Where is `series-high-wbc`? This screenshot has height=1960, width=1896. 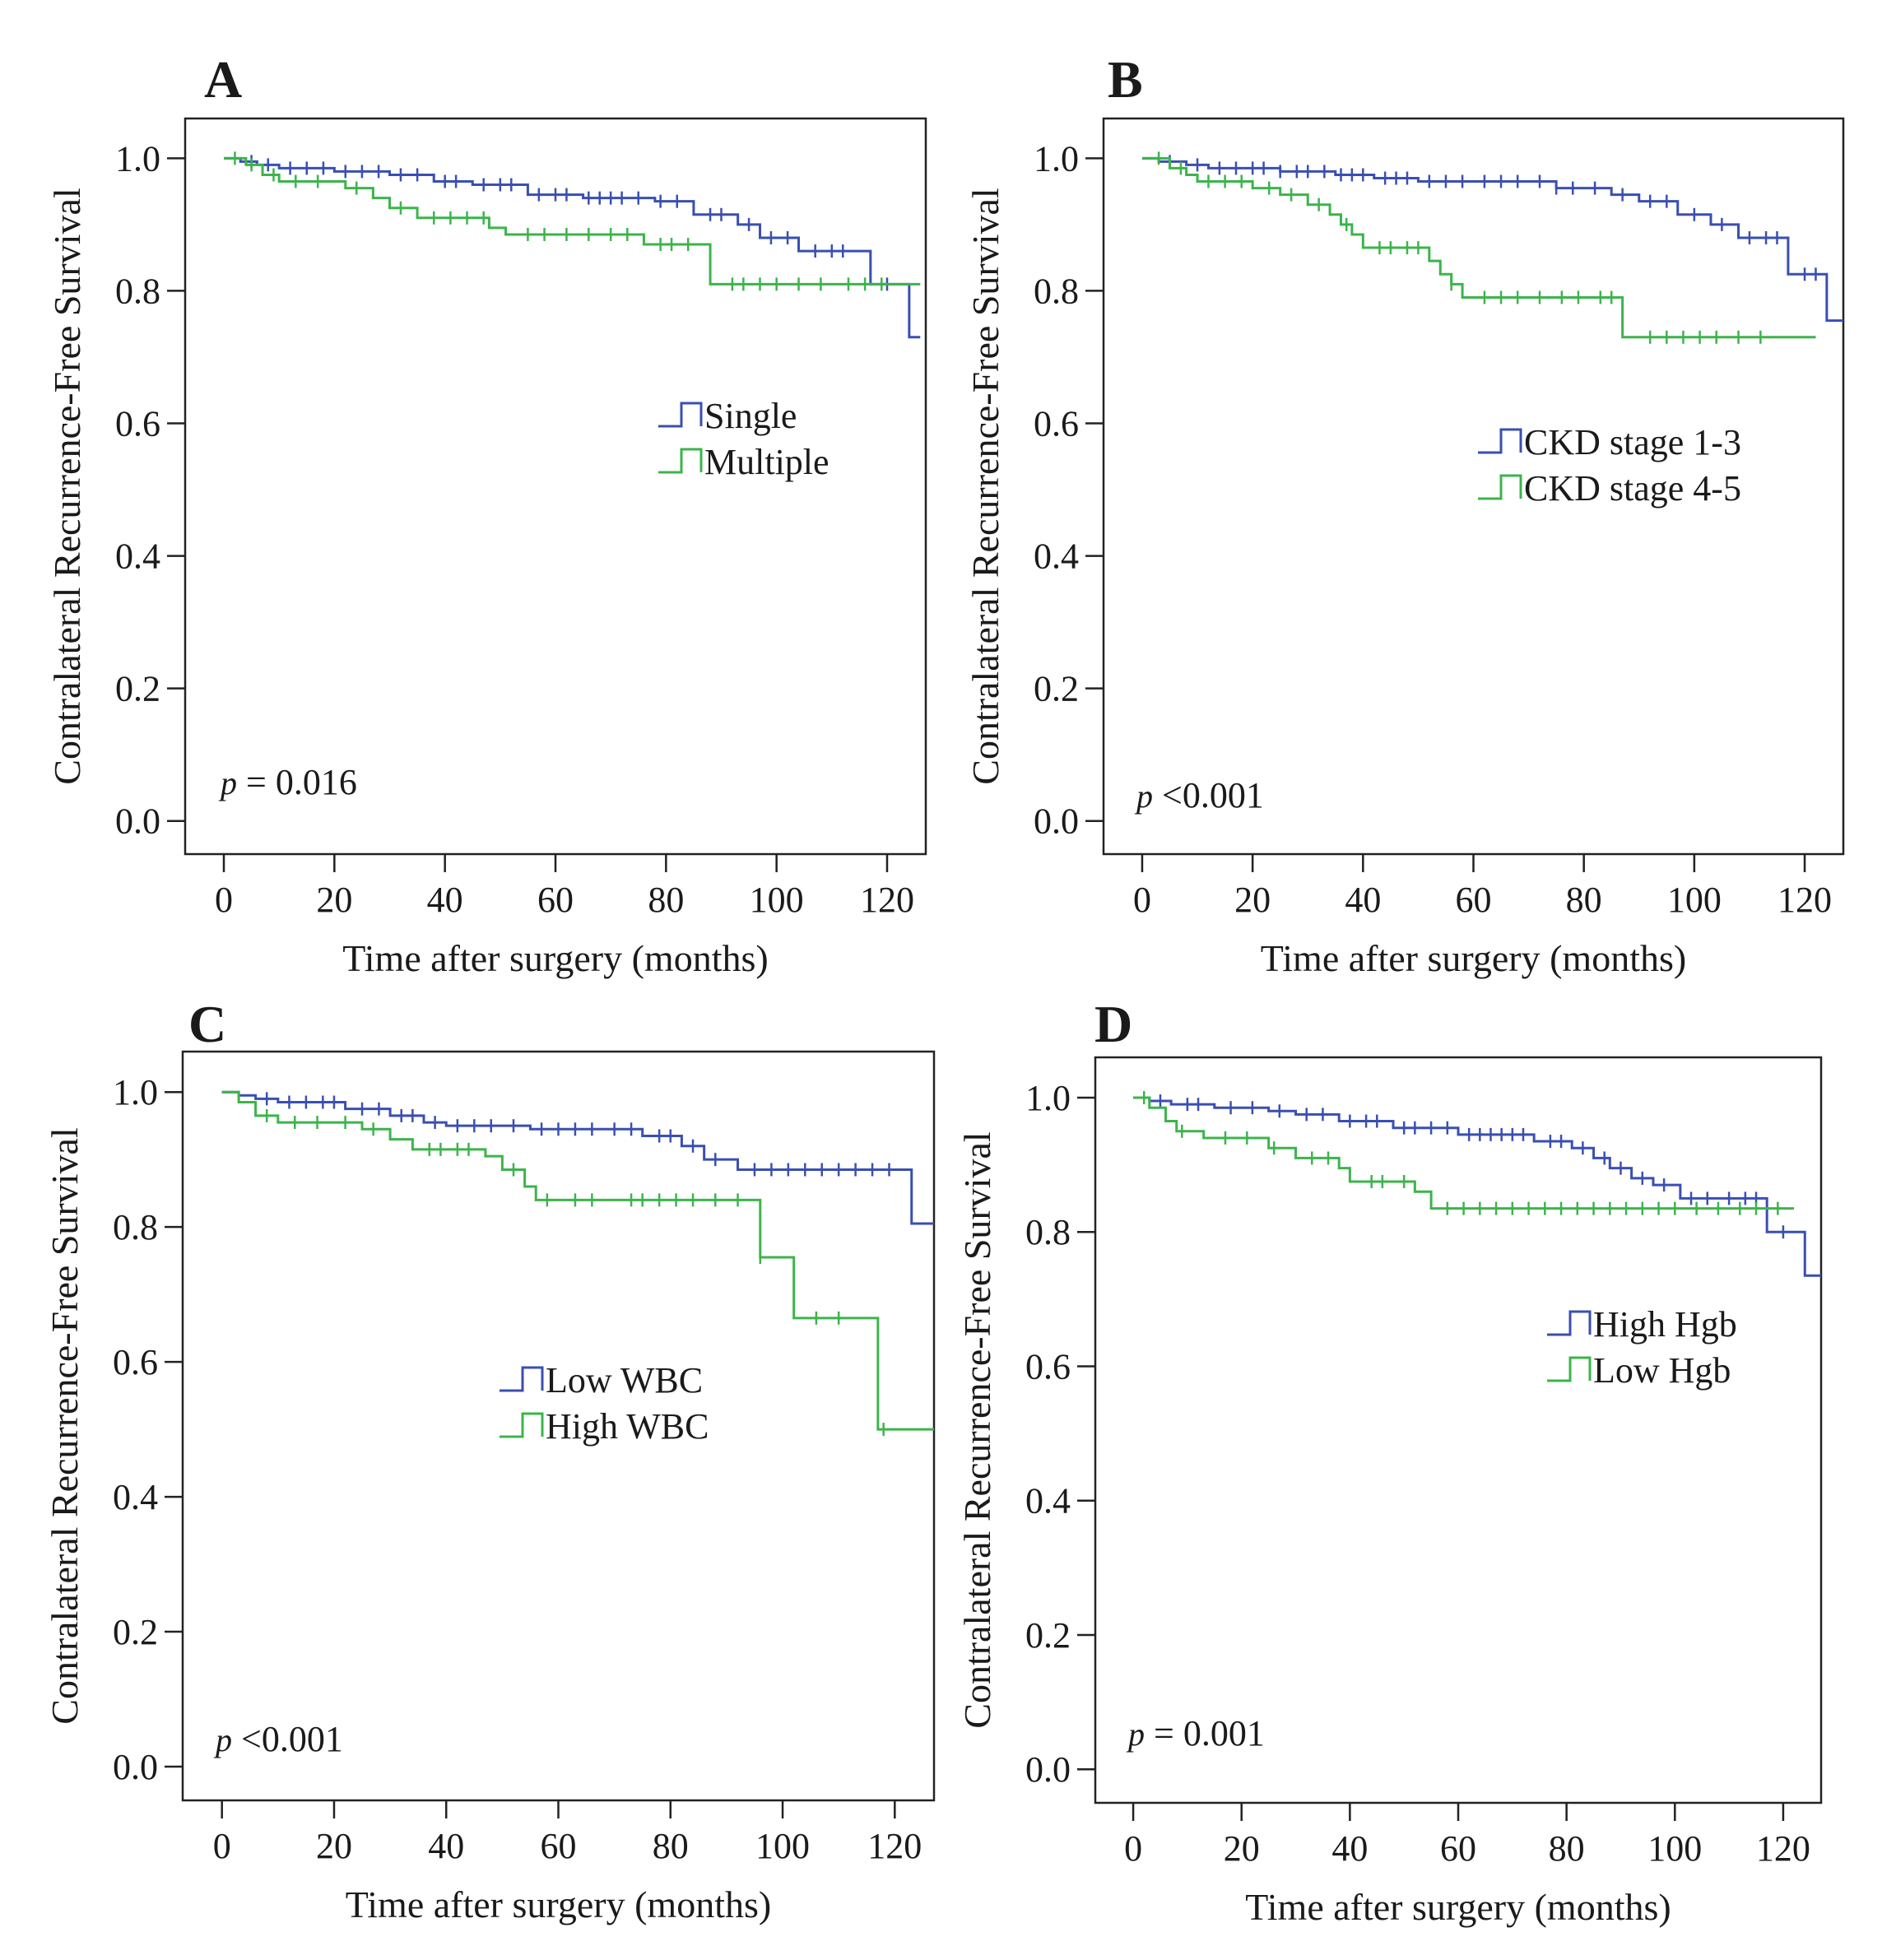
series-high-wbc is located at coordinates (577, 1263).